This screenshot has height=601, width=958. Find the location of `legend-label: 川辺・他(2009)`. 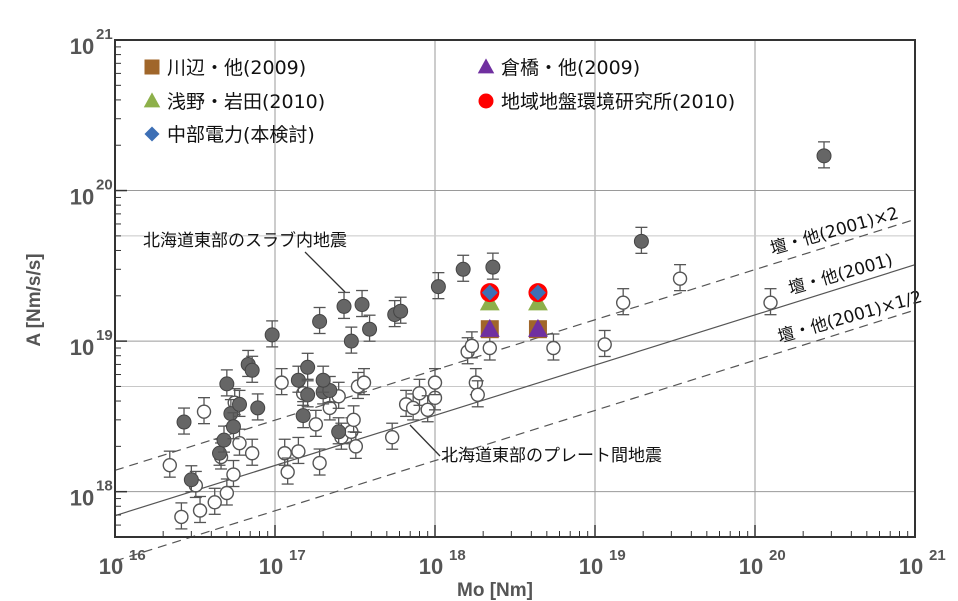

legend-label: 川辺・他(2009) is located at coordinates (236, 68).